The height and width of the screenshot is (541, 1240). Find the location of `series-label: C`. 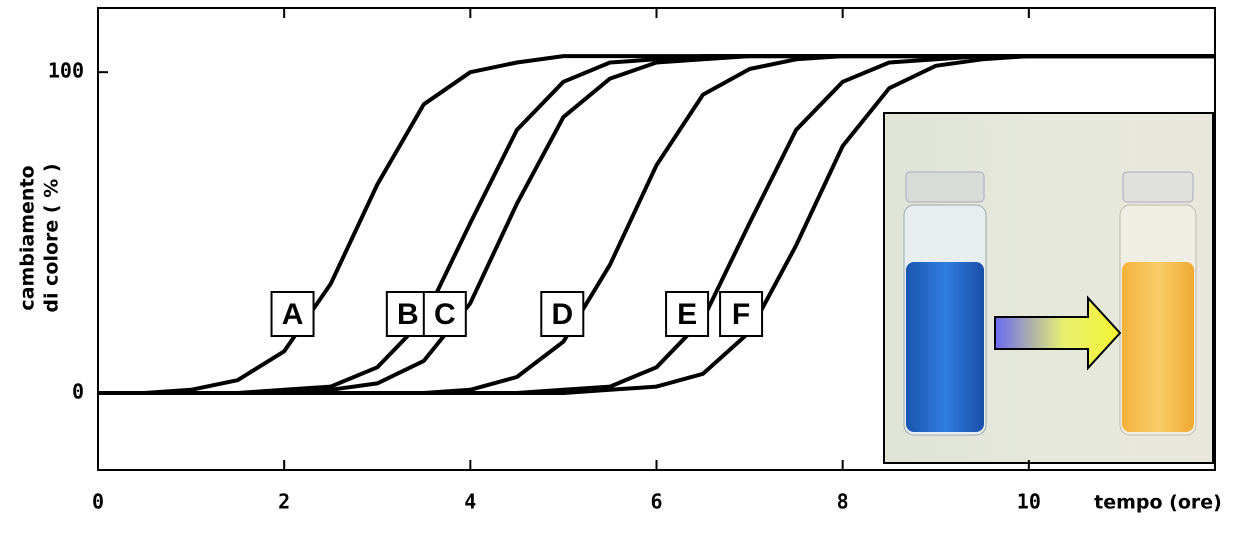

series-label: C is located at coordinates (445, 314).